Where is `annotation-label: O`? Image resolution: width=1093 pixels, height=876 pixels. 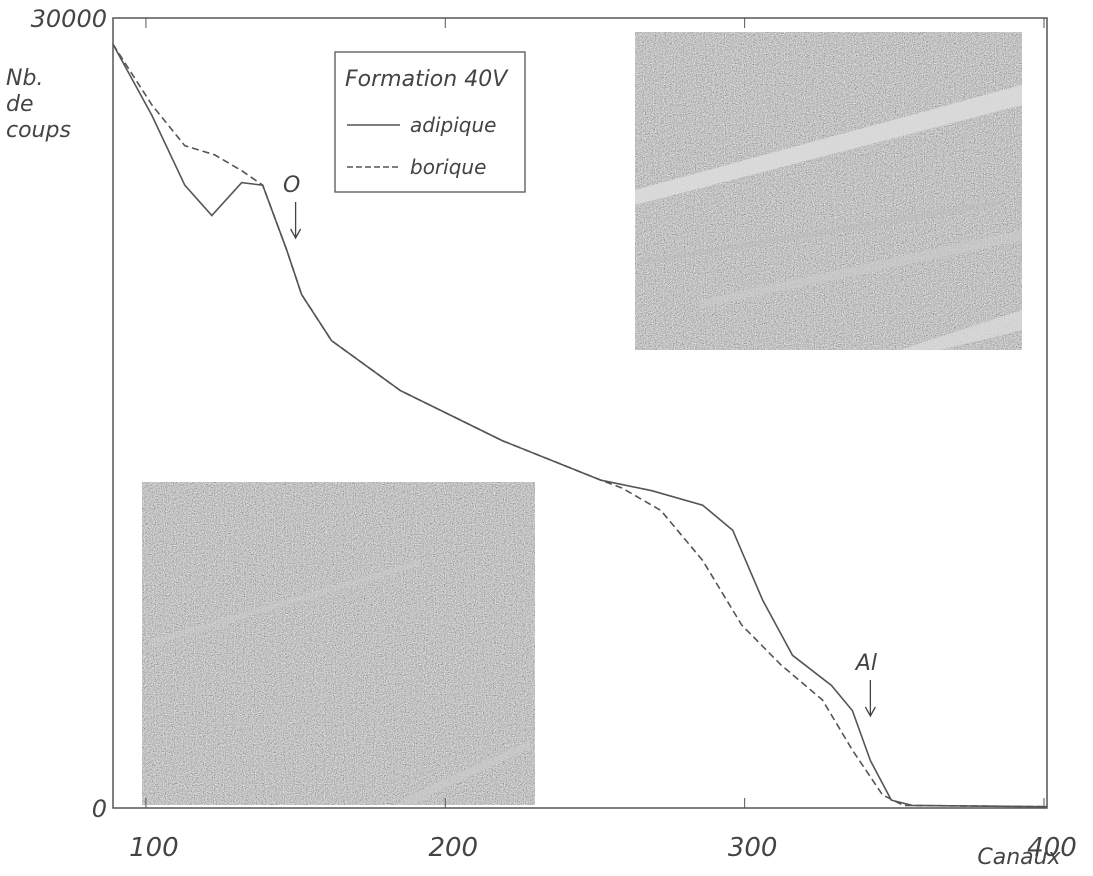
annotation-label: O is located at coordinates (291, 185).